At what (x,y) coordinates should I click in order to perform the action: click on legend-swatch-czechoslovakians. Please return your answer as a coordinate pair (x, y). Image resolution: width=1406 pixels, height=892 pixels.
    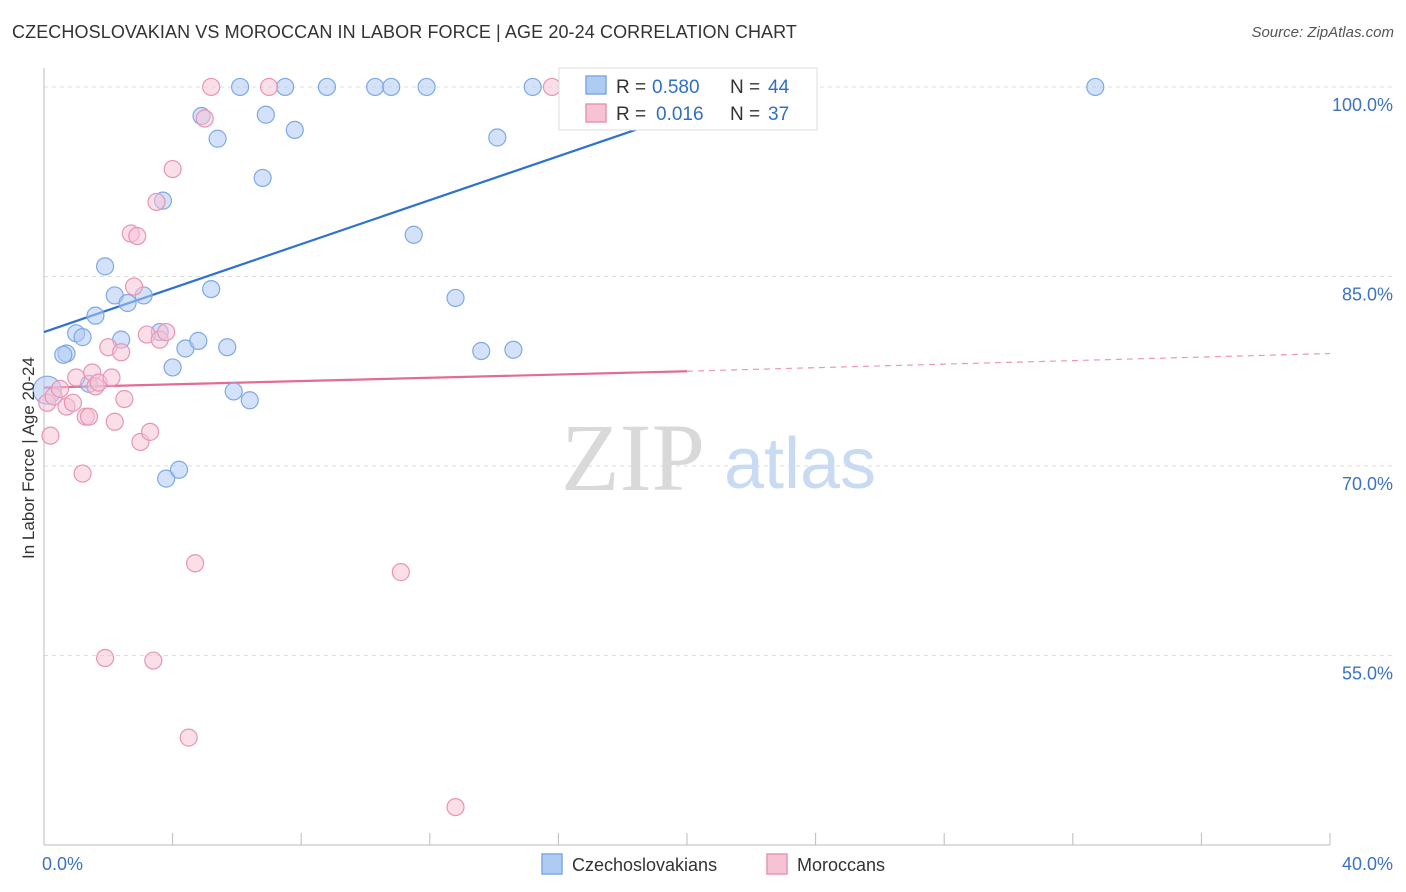
    Looking at the image, I should click on (596, 85).